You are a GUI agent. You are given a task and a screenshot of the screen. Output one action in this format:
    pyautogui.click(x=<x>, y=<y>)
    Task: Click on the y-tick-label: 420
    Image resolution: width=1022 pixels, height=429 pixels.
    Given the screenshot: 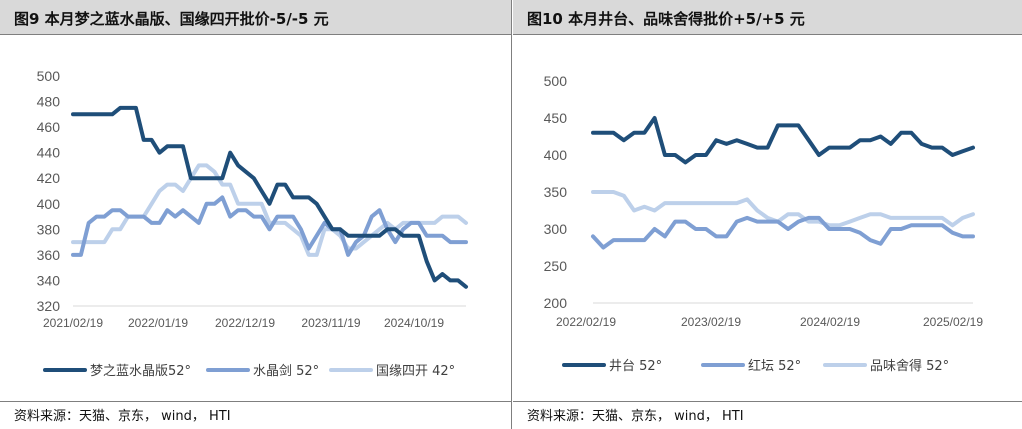 What is the action you would take?
    pyautogui.click(x=49, y=178)
    